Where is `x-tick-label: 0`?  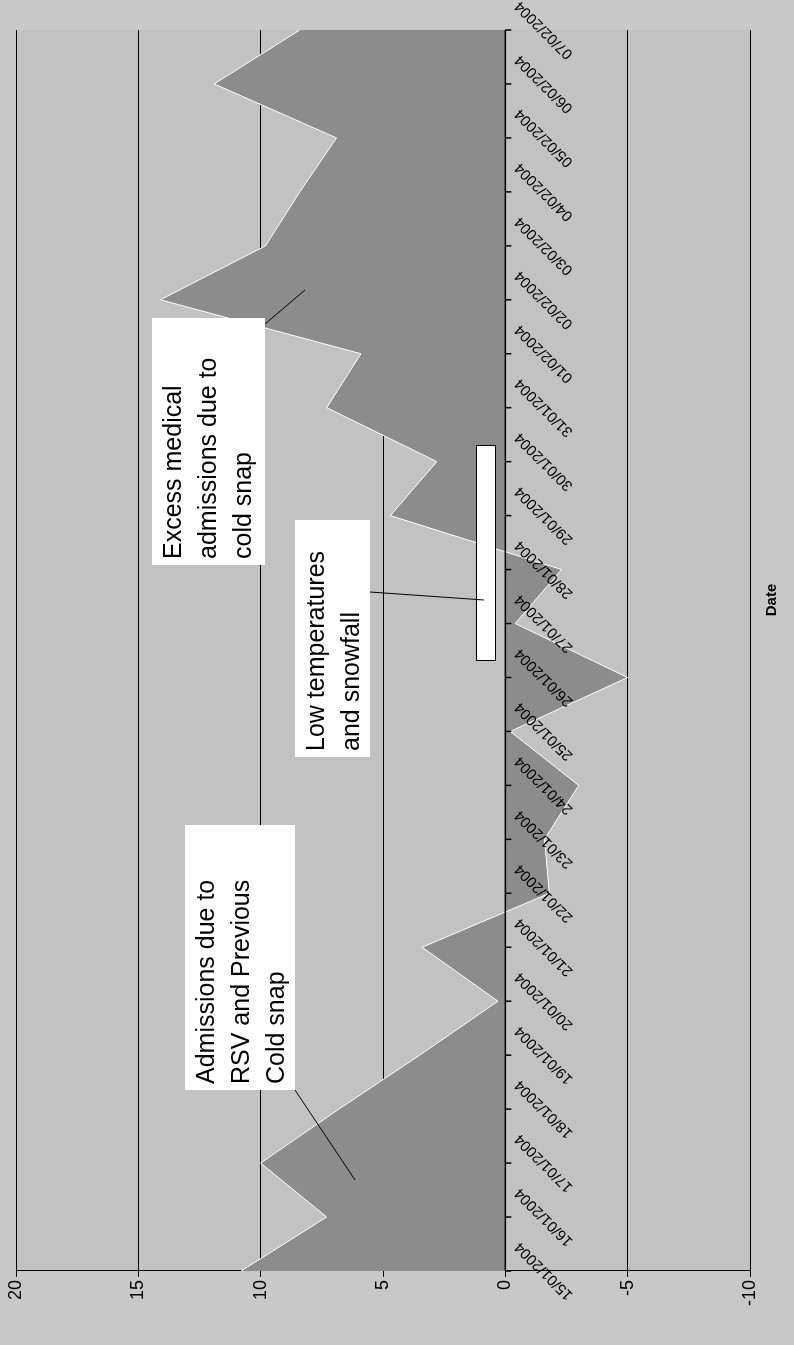 x-tick-label: 0 is located at coordinates (504, 1284).